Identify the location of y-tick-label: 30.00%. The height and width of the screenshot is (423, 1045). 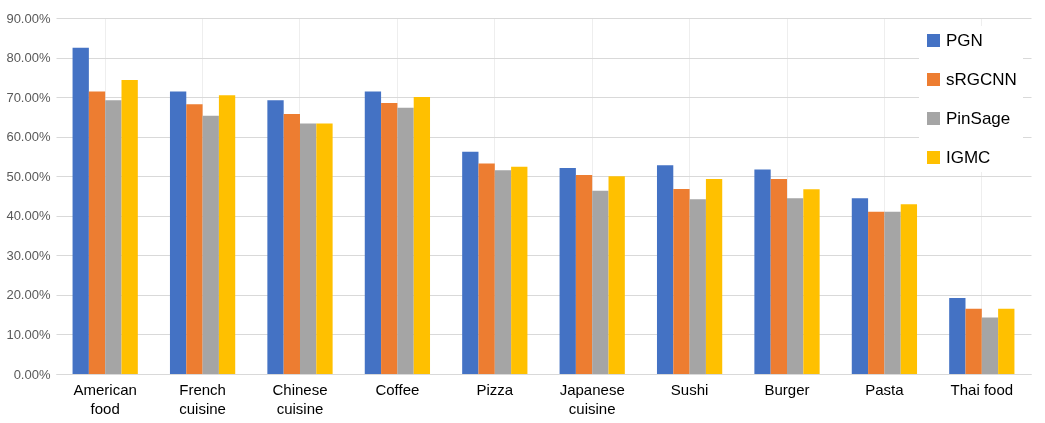
(28, 255).